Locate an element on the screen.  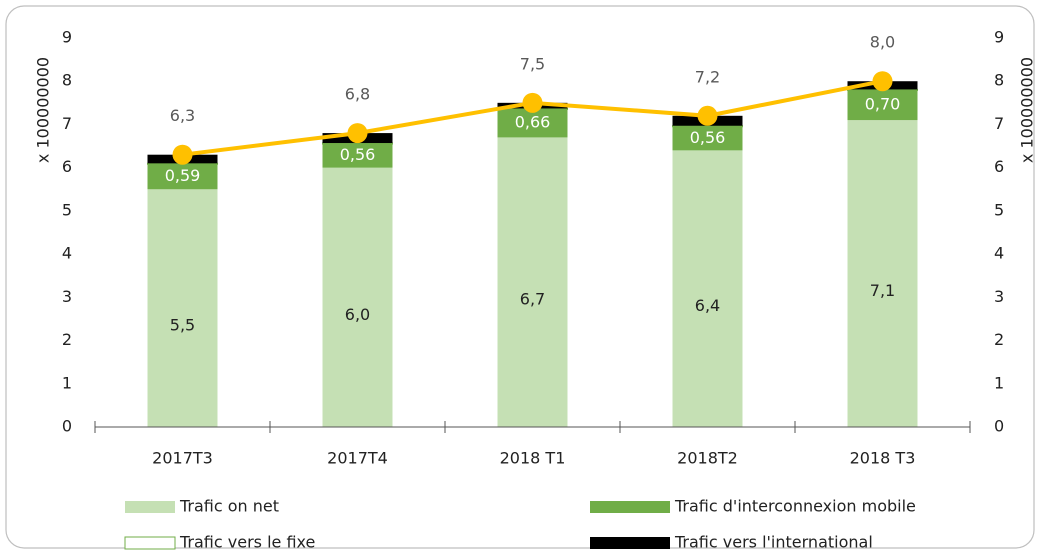
data-label: 7,1 is located at coordinates (882, 290).